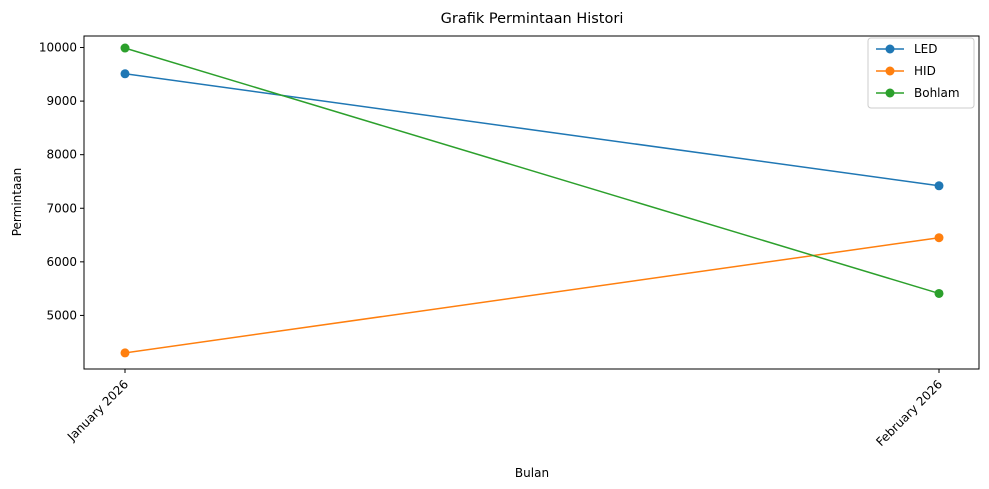 Image resolution: width=989 pixels, height=489 pixels. Describe the element at coordinates (925, 71) in the screenshot. I see `legend-label-hid: HID` at that location.